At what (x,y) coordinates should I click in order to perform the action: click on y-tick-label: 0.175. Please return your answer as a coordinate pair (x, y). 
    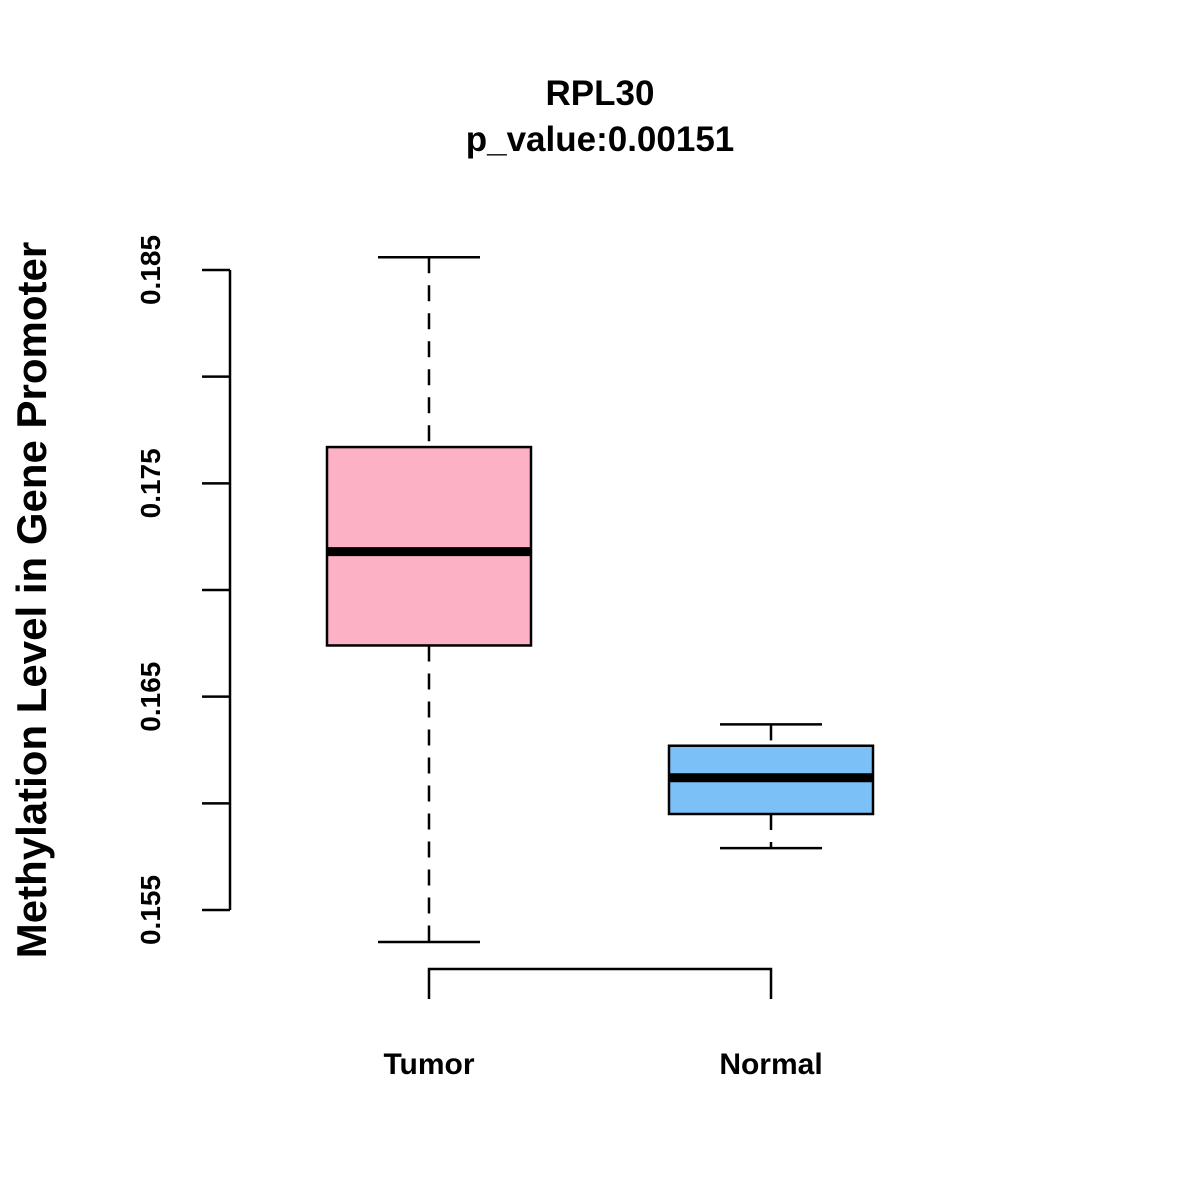
    Looking at the image, I should click on (150, 483).